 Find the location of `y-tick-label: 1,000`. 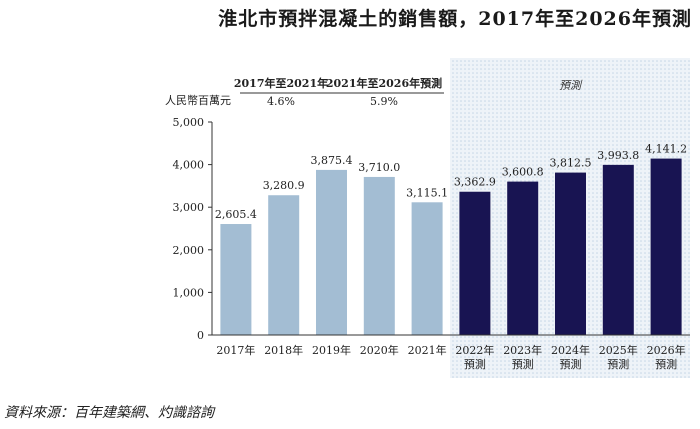

y-tick-label: 1,000 is located at coordinates (189, 292).